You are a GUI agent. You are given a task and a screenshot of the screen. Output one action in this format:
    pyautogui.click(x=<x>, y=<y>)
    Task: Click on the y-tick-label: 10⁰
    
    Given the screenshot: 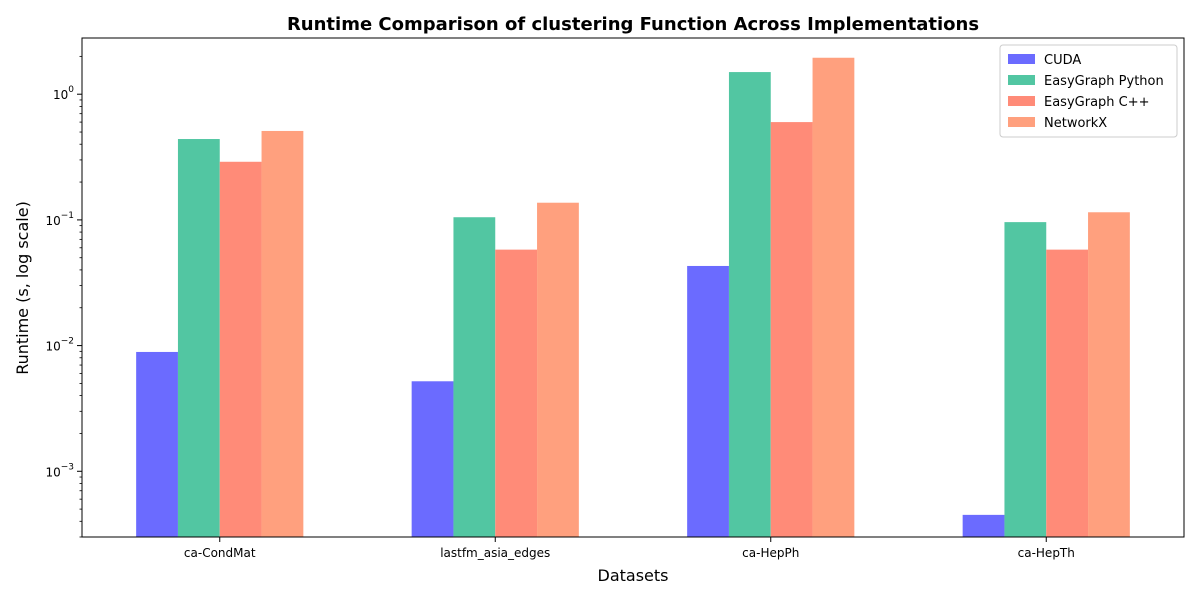 What is the action you would take?
    pyautogui.click(x=63, y=93)
    